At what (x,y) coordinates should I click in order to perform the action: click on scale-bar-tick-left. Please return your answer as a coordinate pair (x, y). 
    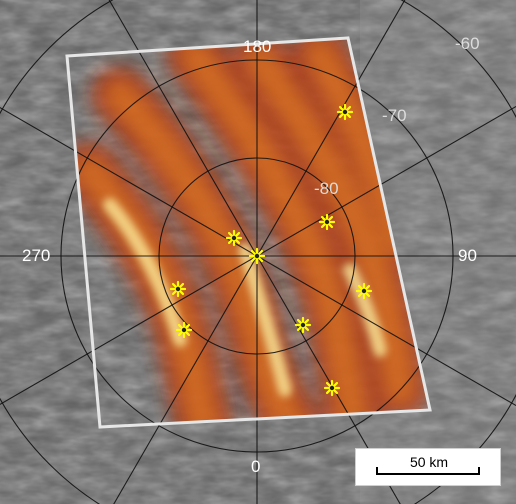
    Looking at the image, I should click on (377, 471).